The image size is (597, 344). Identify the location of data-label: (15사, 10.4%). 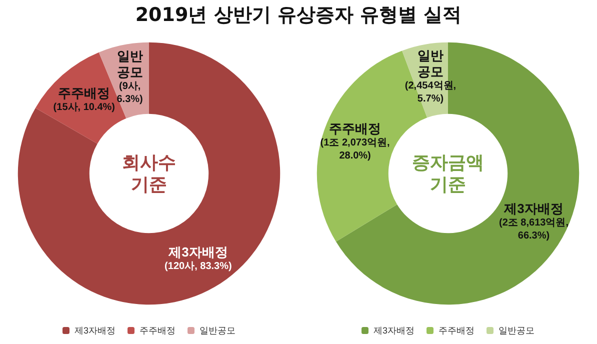
(84, 108).